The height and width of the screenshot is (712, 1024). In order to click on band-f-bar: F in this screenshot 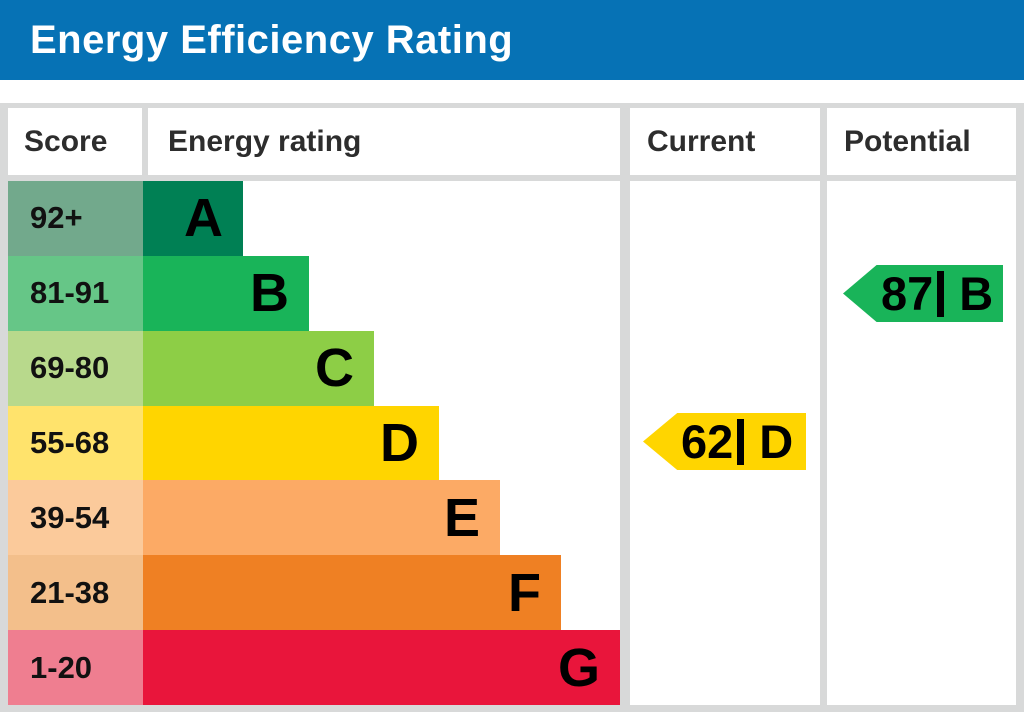, I will do `click(352, 593)`.